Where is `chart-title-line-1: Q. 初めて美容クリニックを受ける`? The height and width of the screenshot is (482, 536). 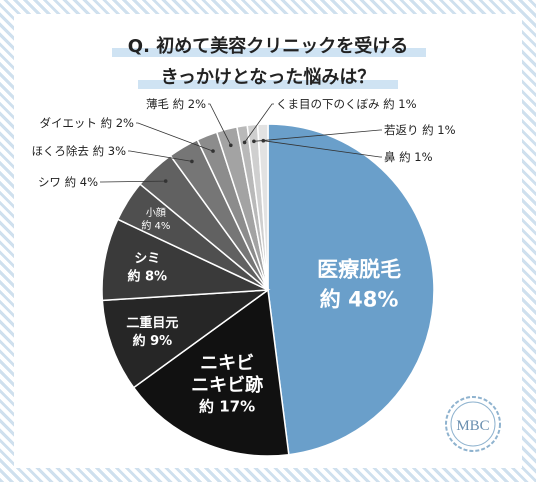
chart-title-line-1: Q. 初めて美容クリニックを受ける is located at coordinates (268, 46).